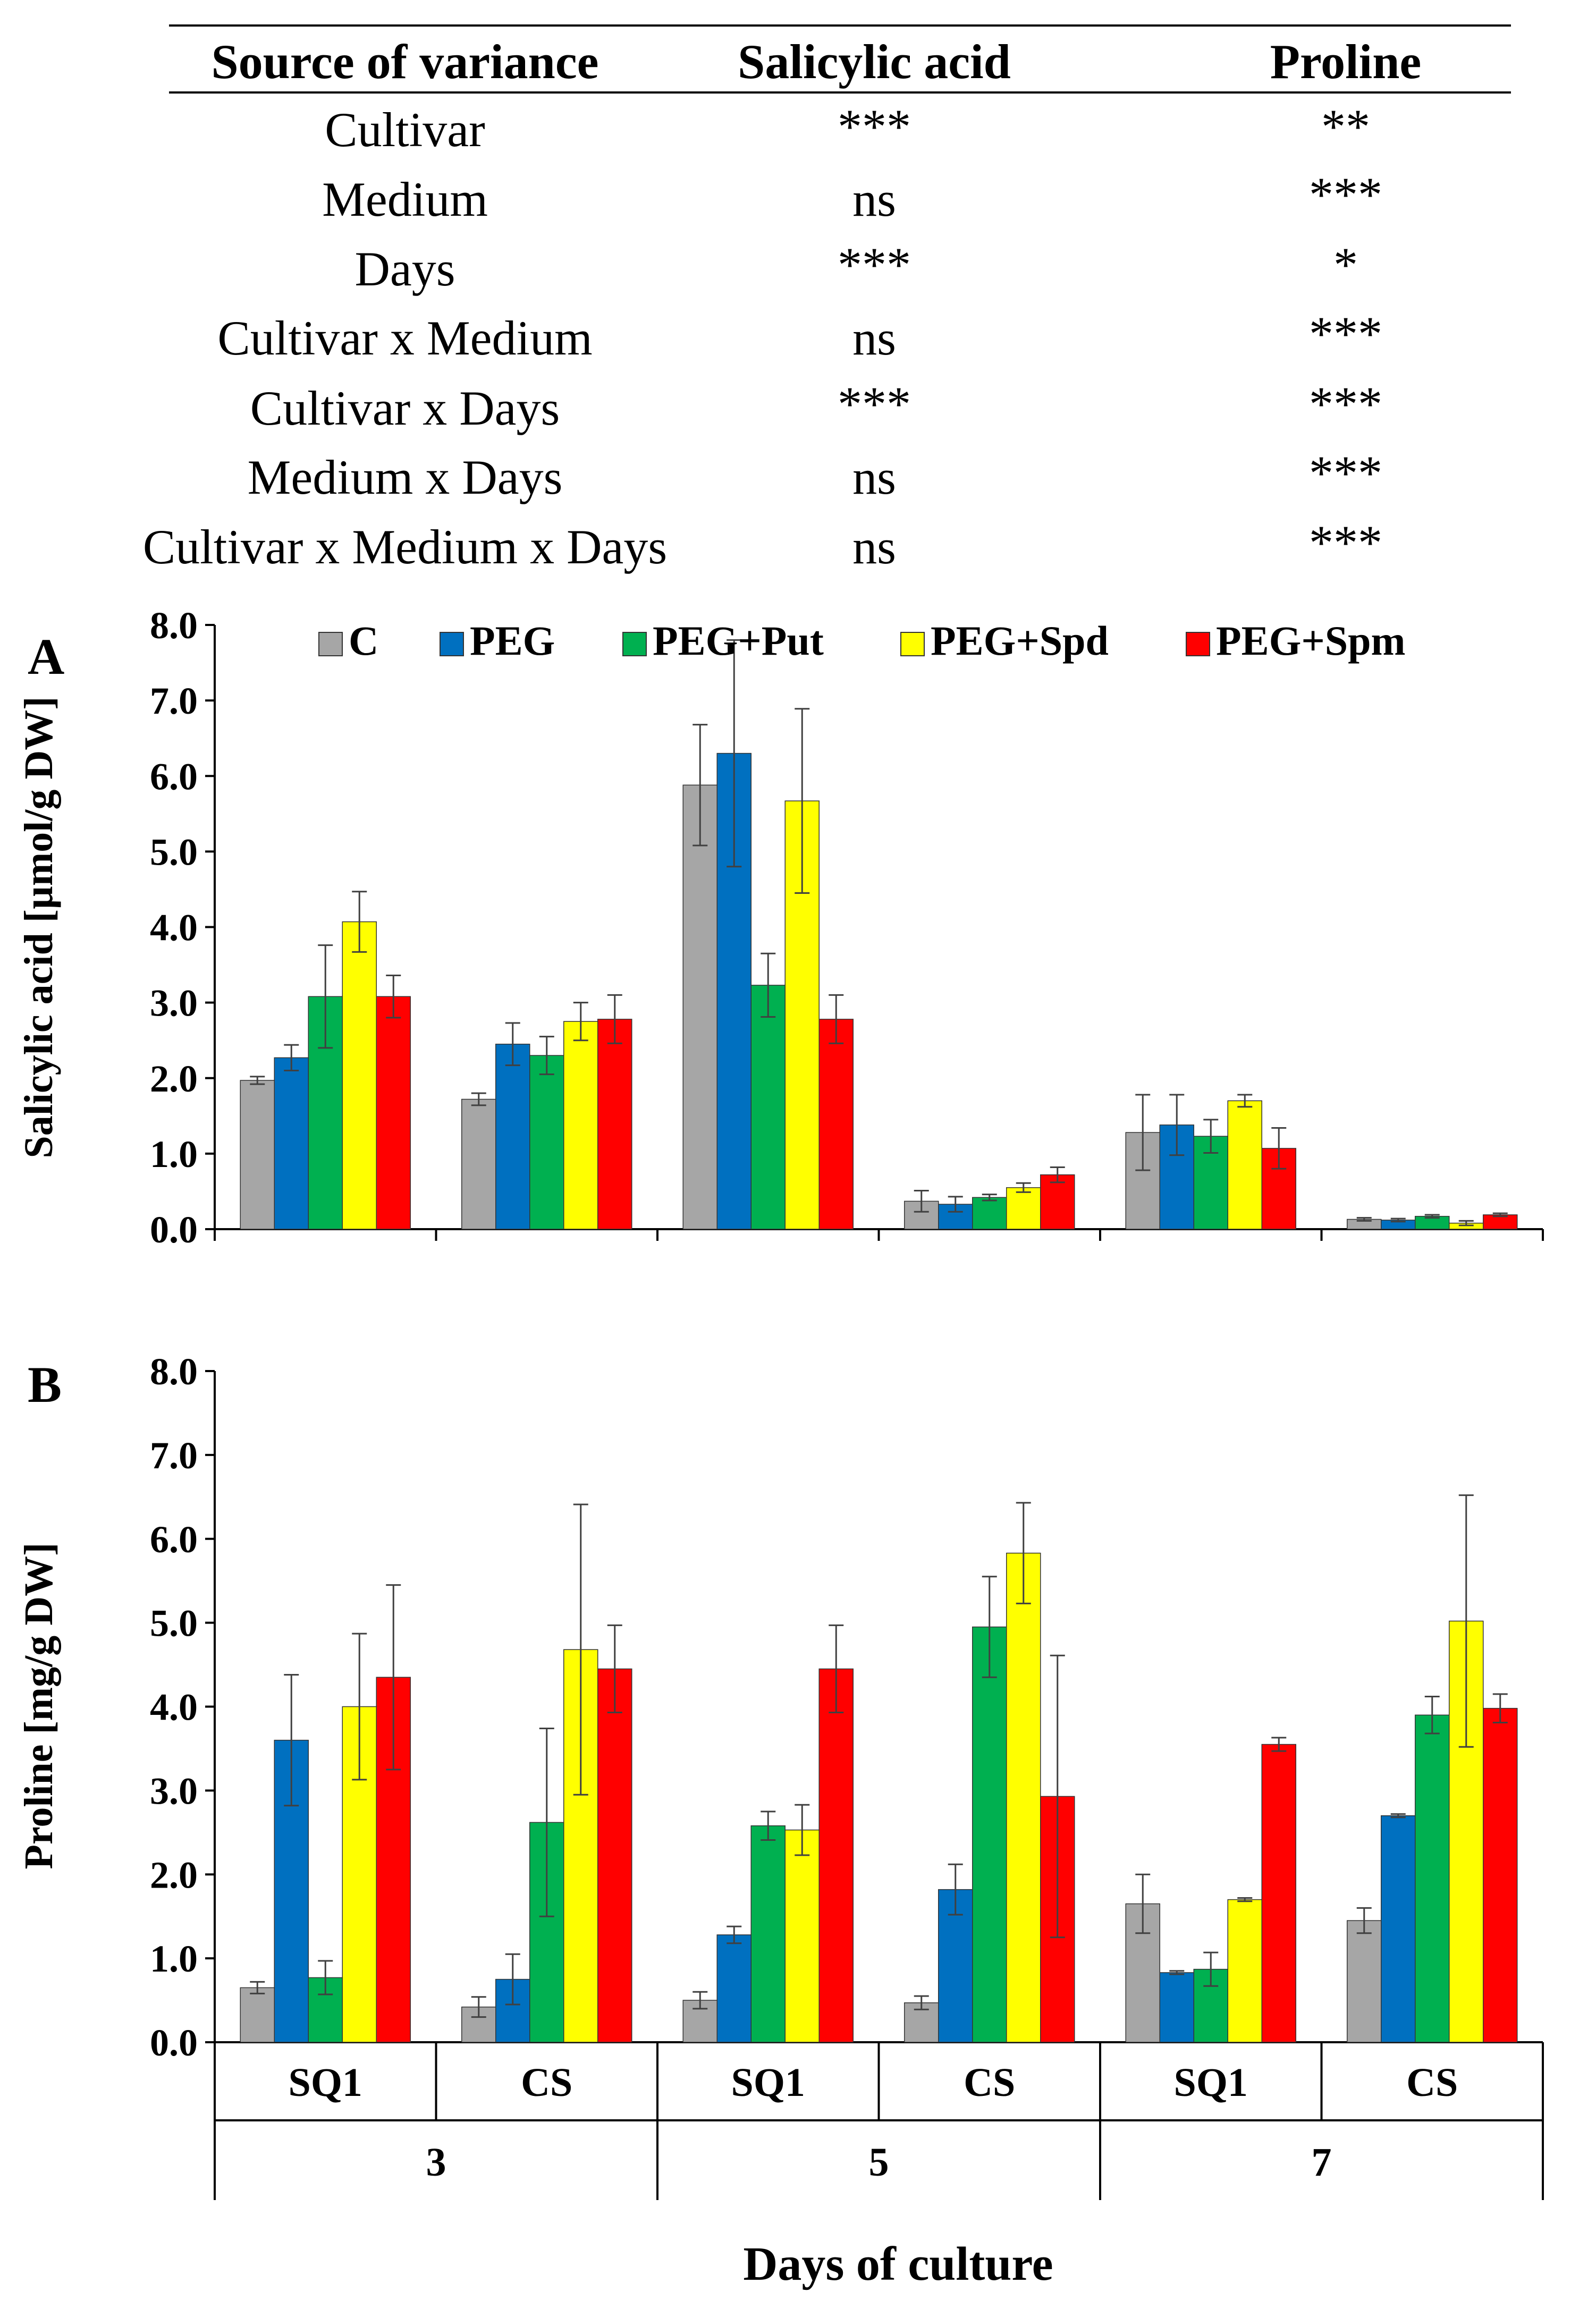  I want to click on row-source: Cultivar x Medium, so click(405, 338).